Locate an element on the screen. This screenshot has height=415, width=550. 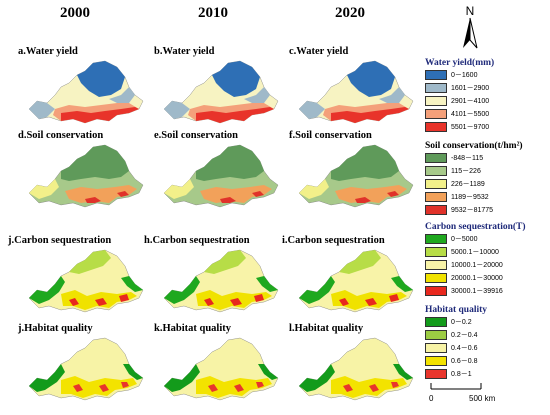
map-habitat-quality-2020 is located at coordinates (356, 369).